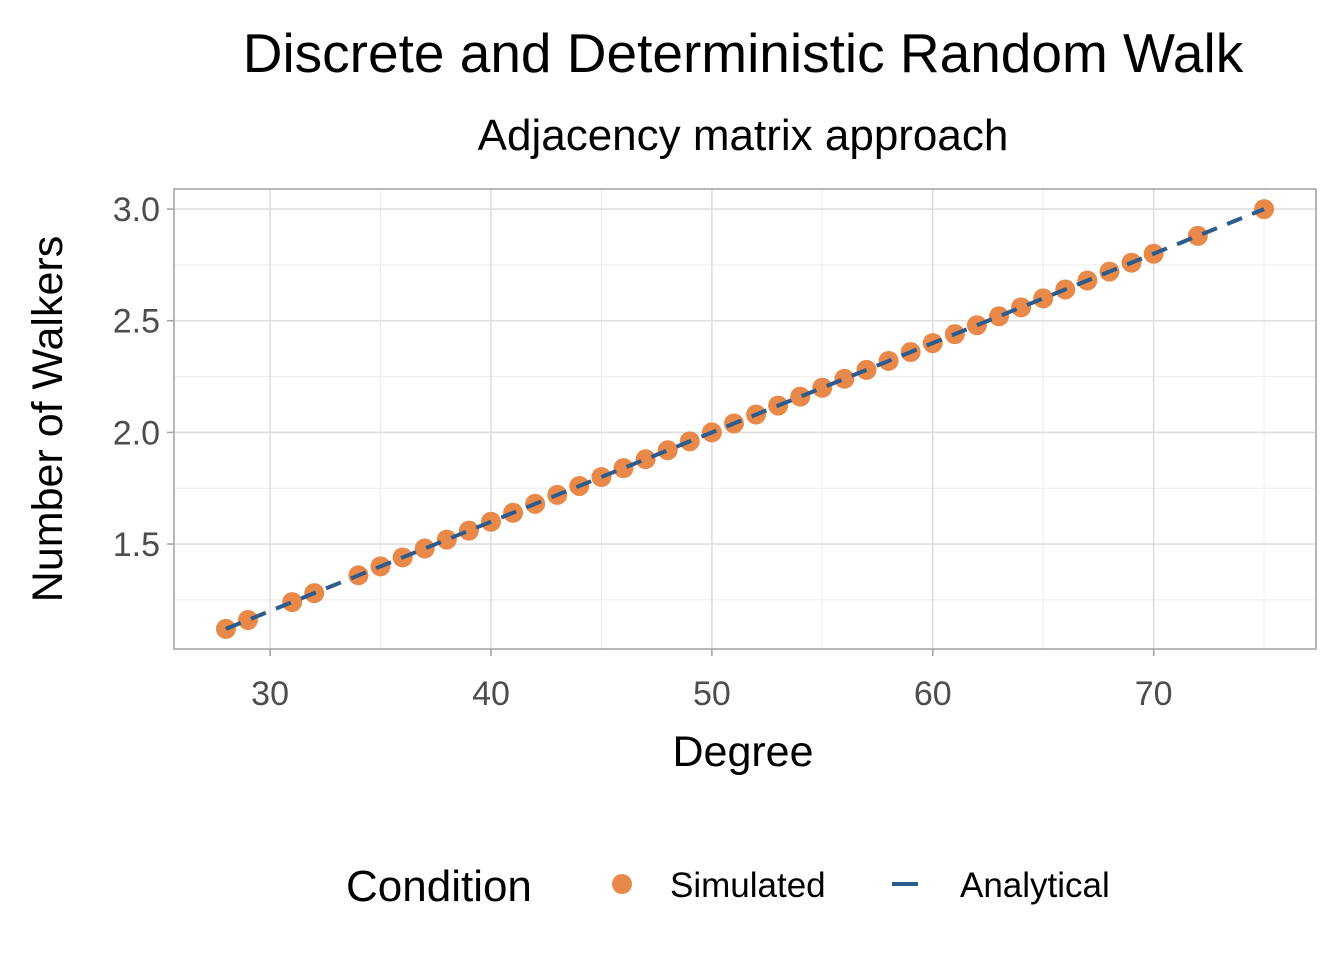 The height and width of the screenshot is (960, 1344). Describe the element at coordinates (491, 694) in the screenshot. I see `x-tick-label: 40` at that location.